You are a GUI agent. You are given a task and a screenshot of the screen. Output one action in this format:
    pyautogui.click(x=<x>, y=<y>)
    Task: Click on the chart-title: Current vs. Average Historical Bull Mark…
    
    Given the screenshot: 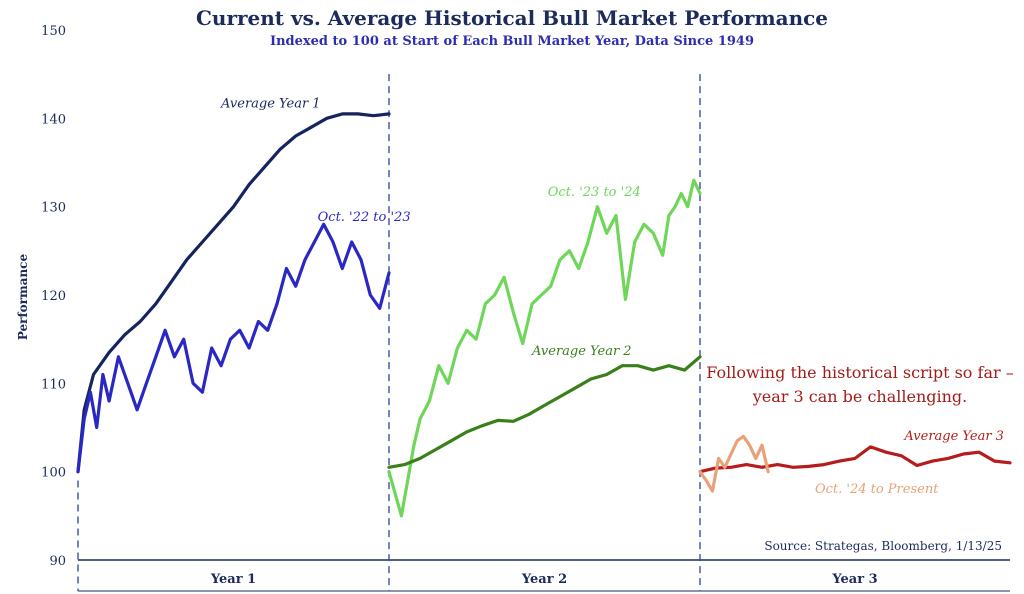 What is the action you would take?
    pyautogui.click(x=512, y=18)
    